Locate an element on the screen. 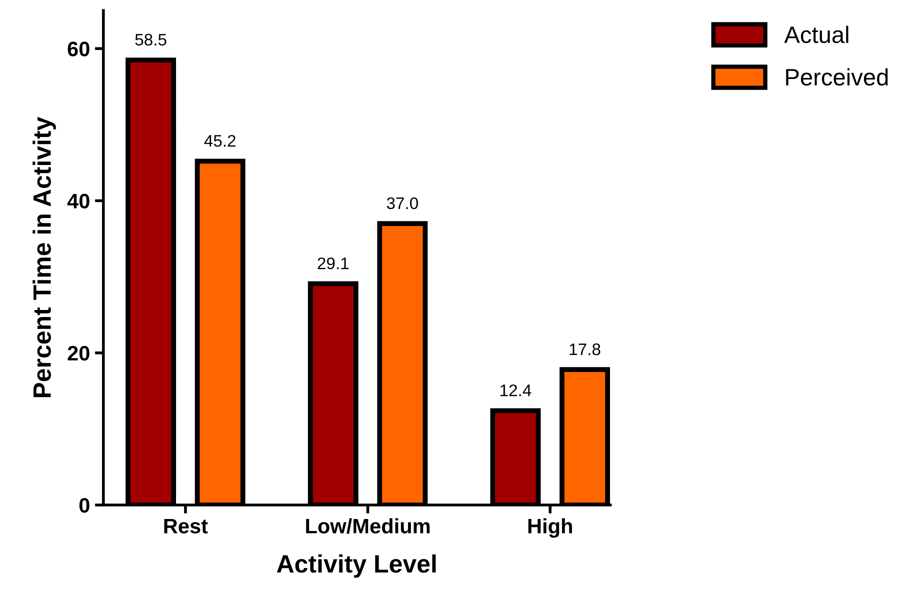 The width and height of the screenshot is (915, 603). data-label: 12.4 is located at coordinates (516, 390).